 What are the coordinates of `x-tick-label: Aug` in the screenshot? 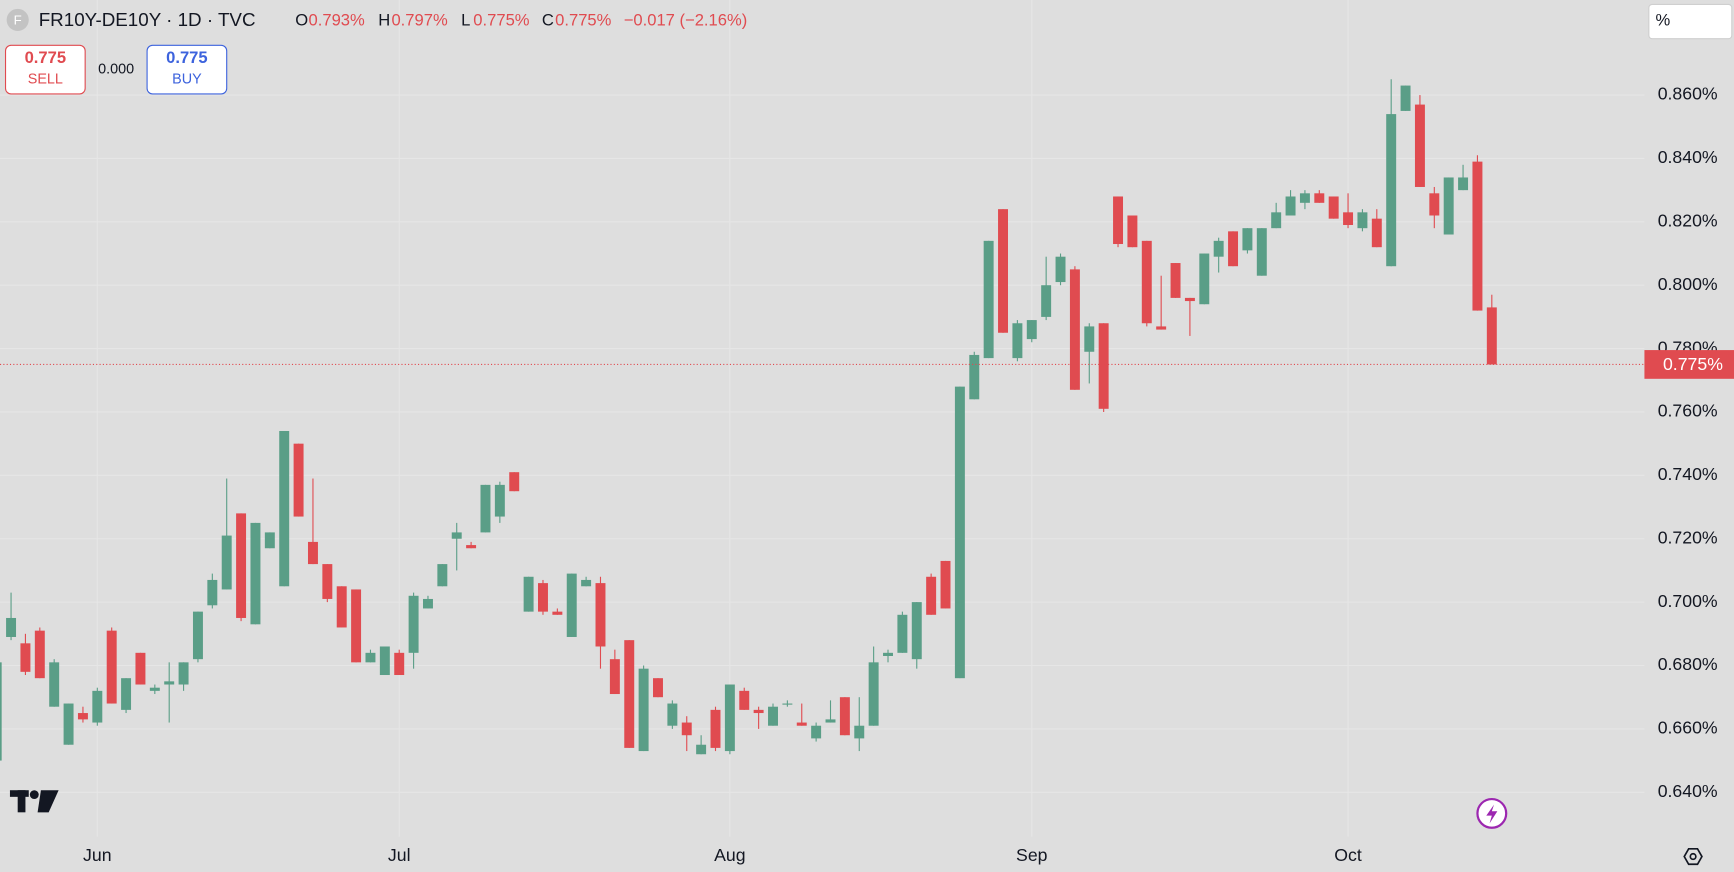 It's located at (729, 855).